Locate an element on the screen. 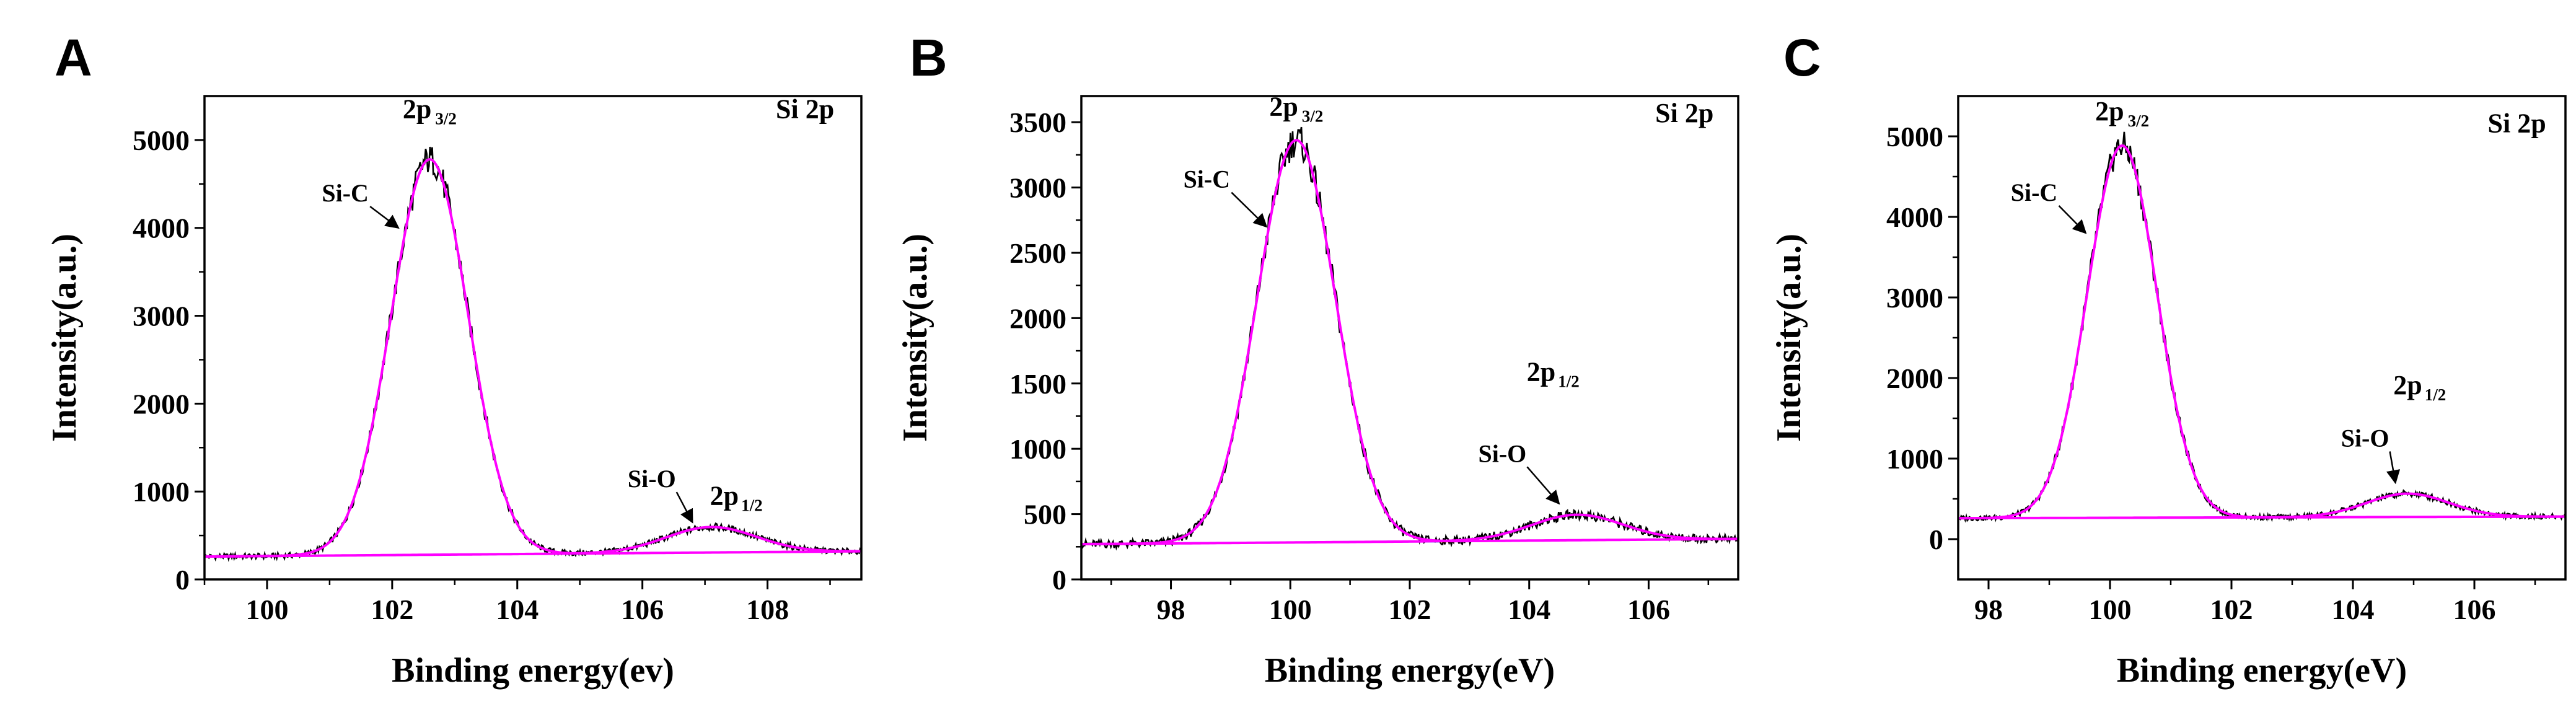  y-tick-label: 1500 is located at coordinates (1037, 384).